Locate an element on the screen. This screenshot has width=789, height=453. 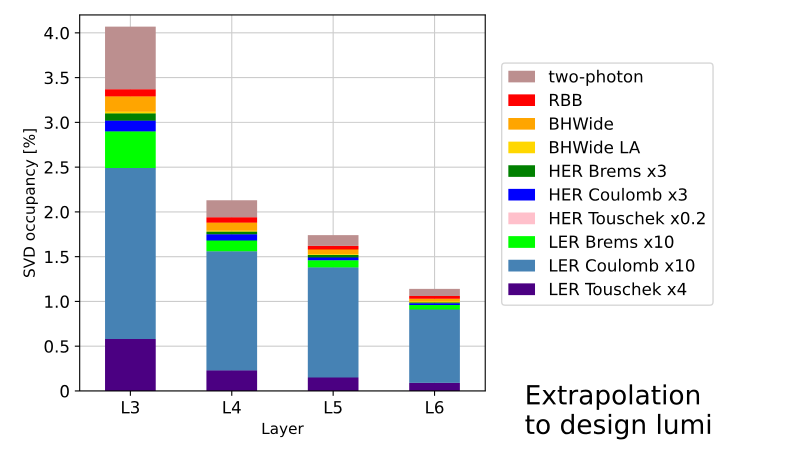
y-tick-label: 3.0 is located at coordinates (56, 122).